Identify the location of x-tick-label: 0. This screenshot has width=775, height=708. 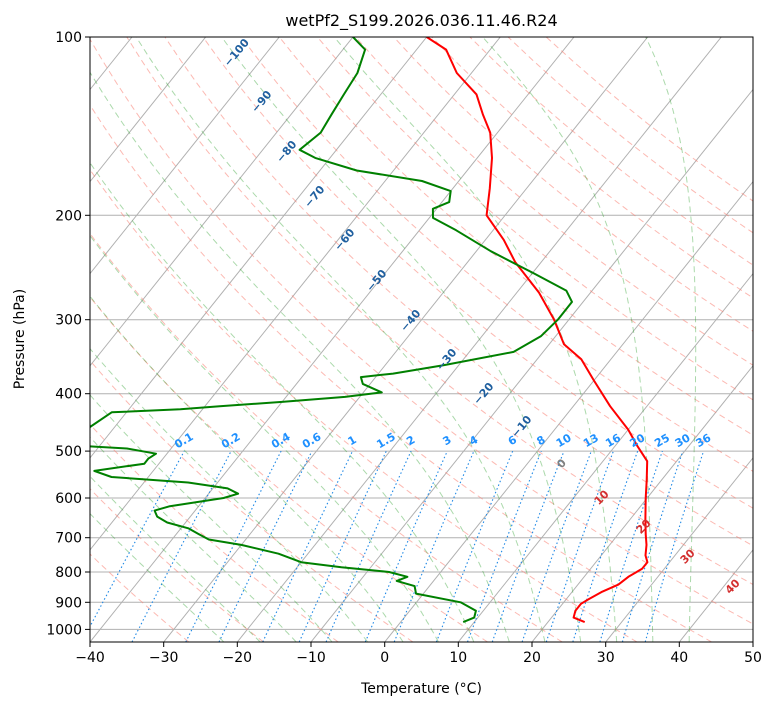
(384, 658).